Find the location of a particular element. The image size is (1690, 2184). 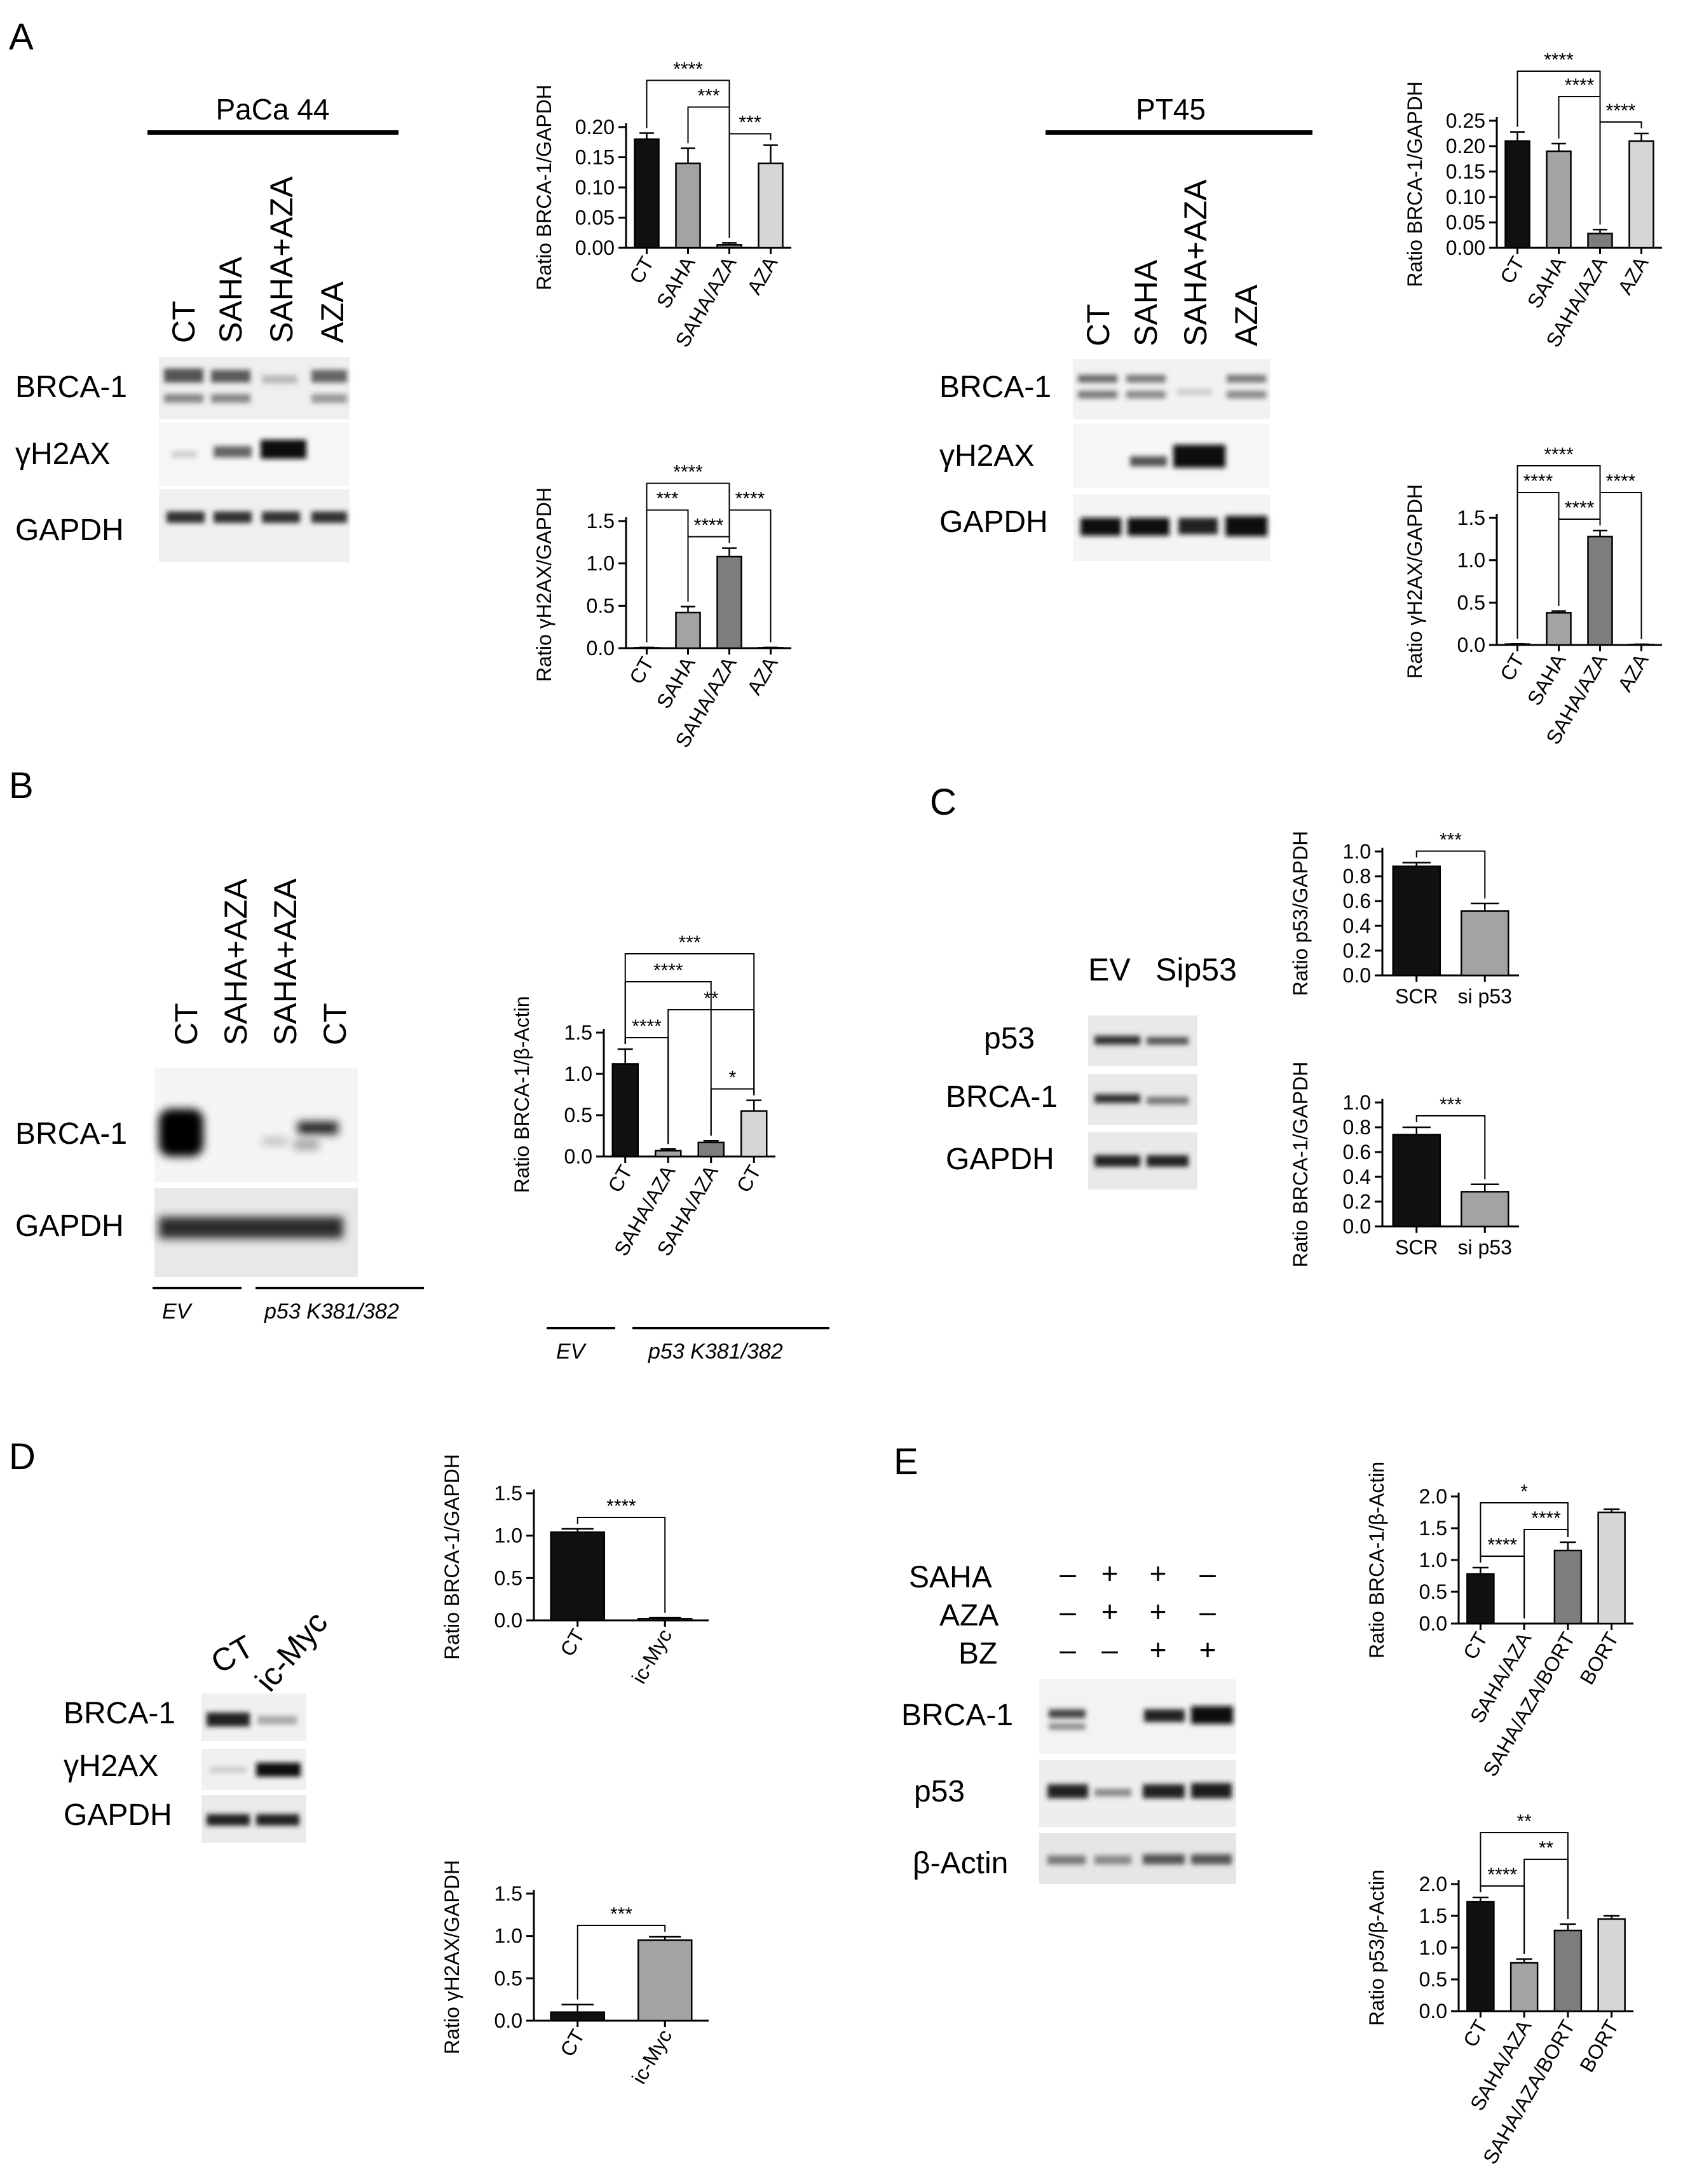

blot-a1-lane-4: AZA is located at coordinates (332, 312).